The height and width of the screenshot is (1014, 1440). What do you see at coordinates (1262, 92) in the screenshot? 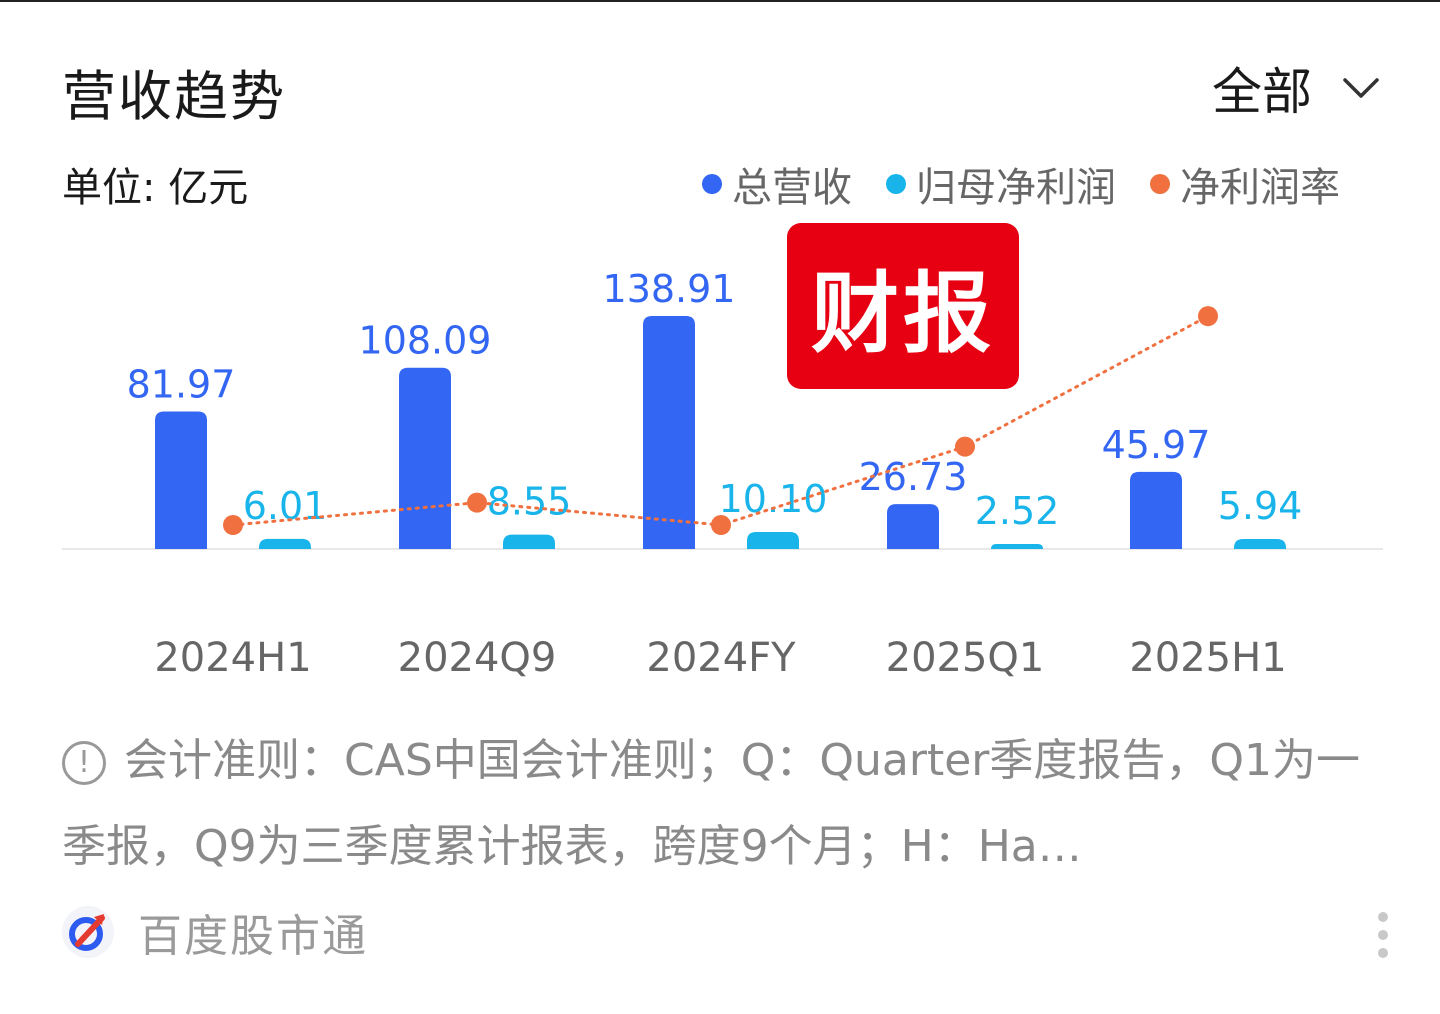
I see `filter-label: 全部` at bounding box center [1262, 92].